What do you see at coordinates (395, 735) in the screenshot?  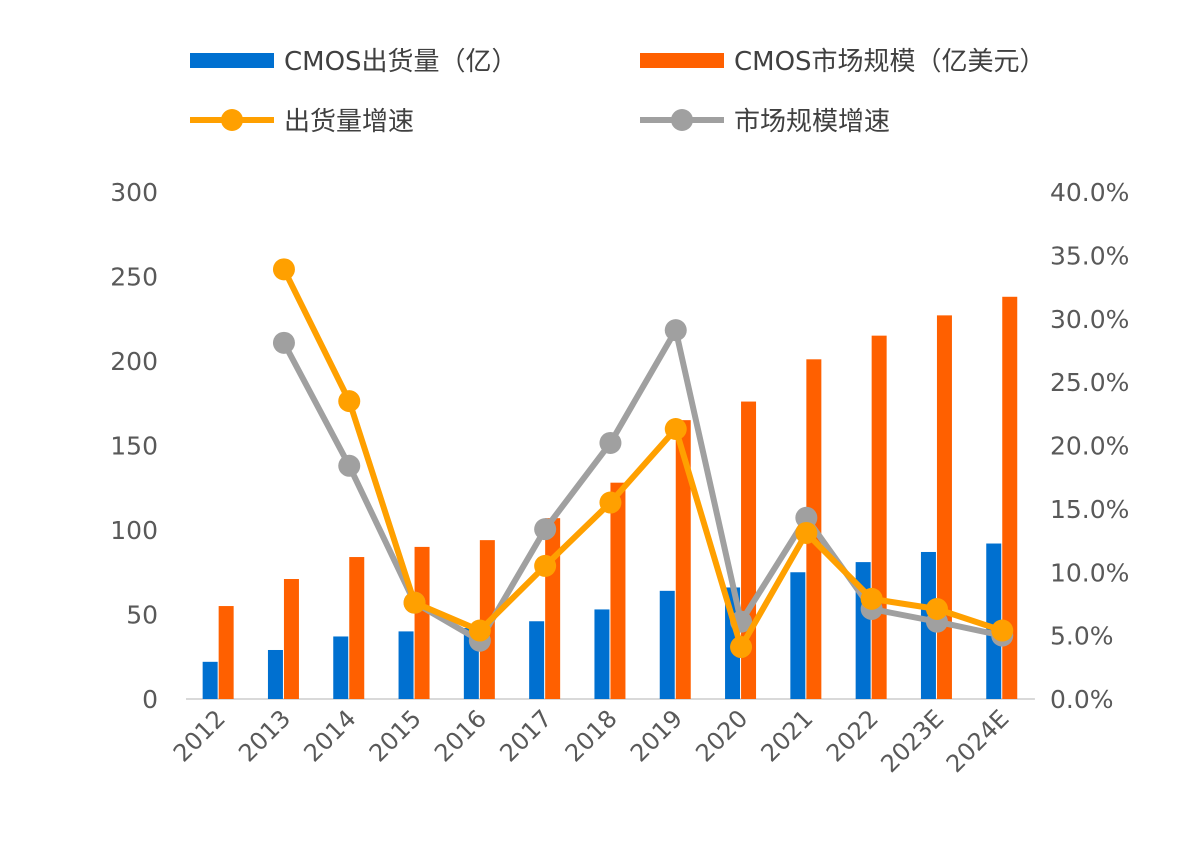 I see `x-tick-label: 2015` at bounding box center [395, 735].